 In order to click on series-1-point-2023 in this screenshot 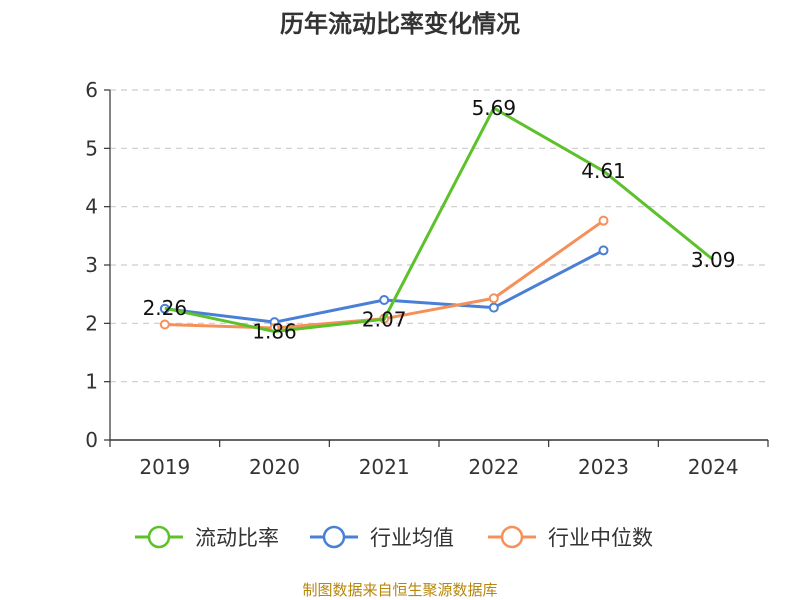, I will do `click(603, 250)`.